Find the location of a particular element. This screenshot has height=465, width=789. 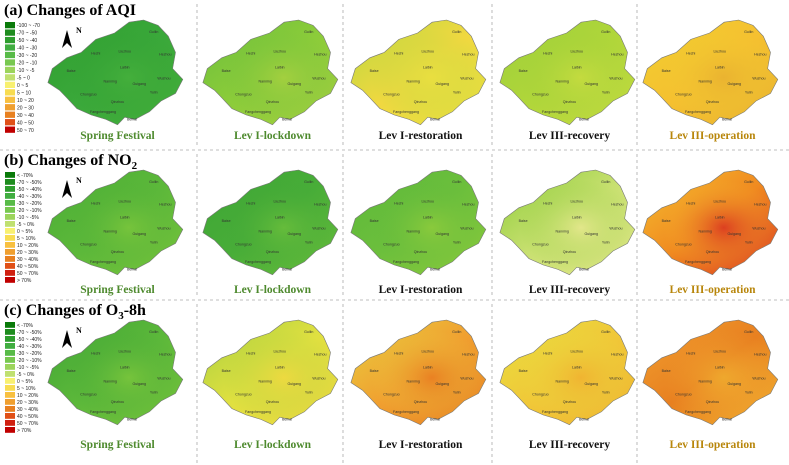

legend-label: -20 ~ -10% is located at coordinates (29, 361).